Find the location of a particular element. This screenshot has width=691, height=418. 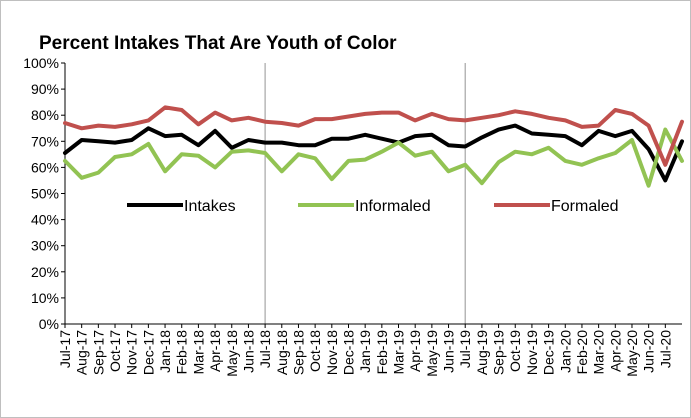

y-tick-label: 10% is located at coordinates (45, 298).